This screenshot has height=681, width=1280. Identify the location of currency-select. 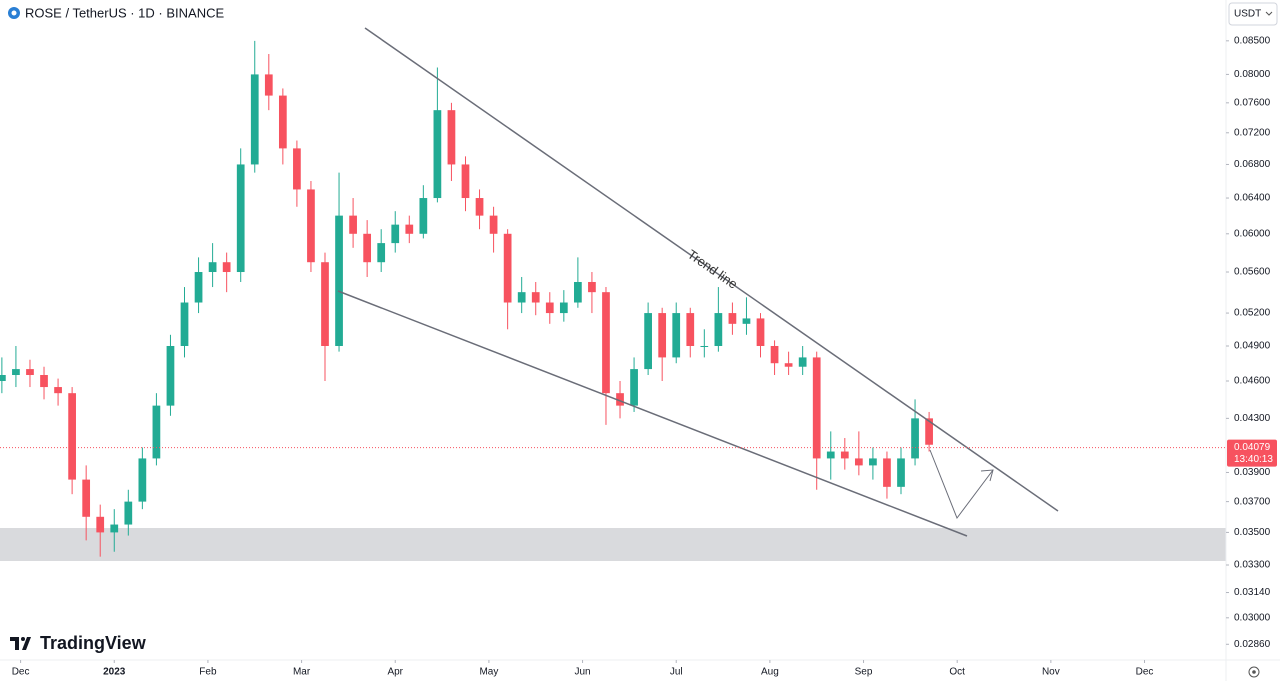
(1253, 14).